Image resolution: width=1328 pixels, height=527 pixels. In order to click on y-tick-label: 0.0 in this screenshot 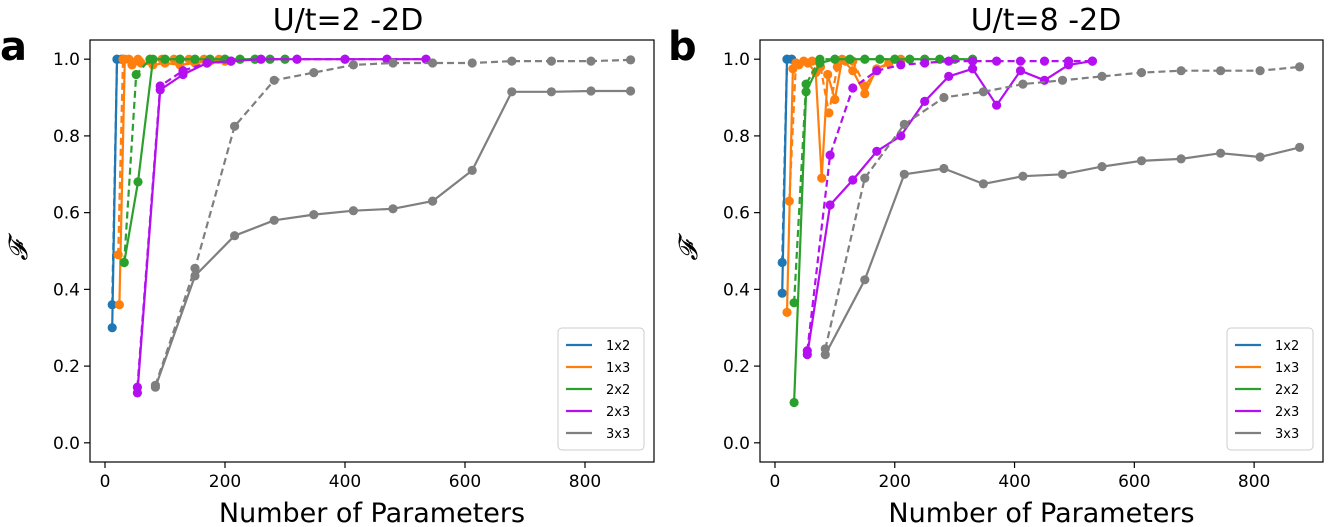, I will do `click(736, 444)`.